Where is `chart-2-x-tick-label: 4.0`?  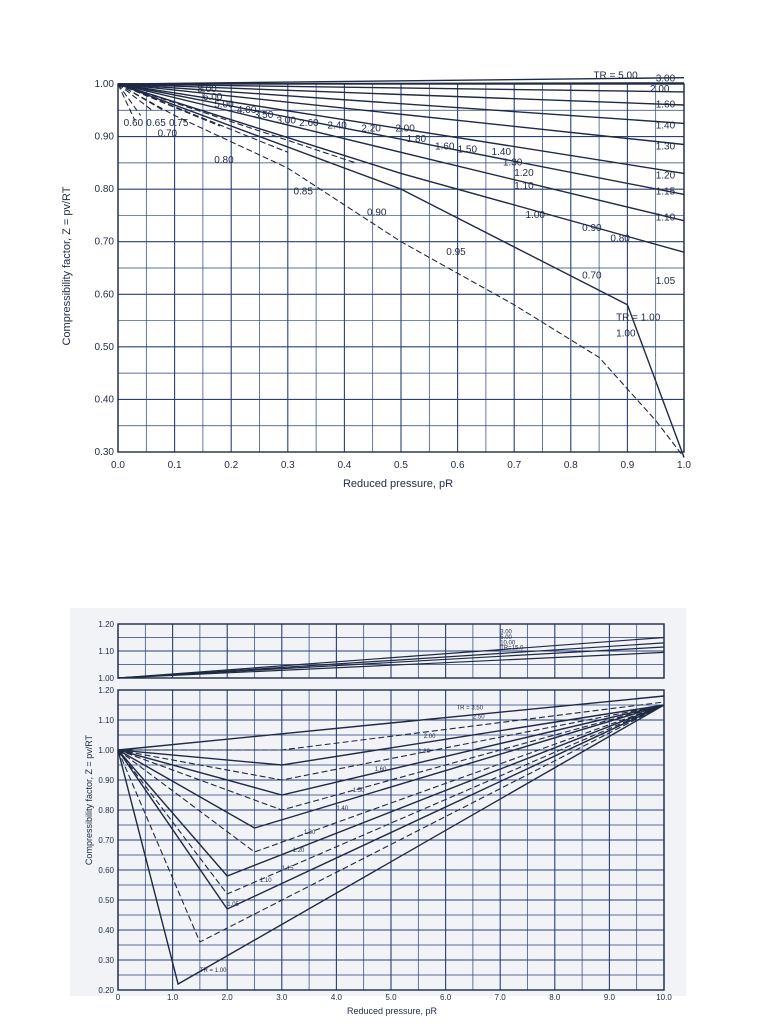 chart-2-x-tick-label: 4.0 is located at coordinates (337, 997).